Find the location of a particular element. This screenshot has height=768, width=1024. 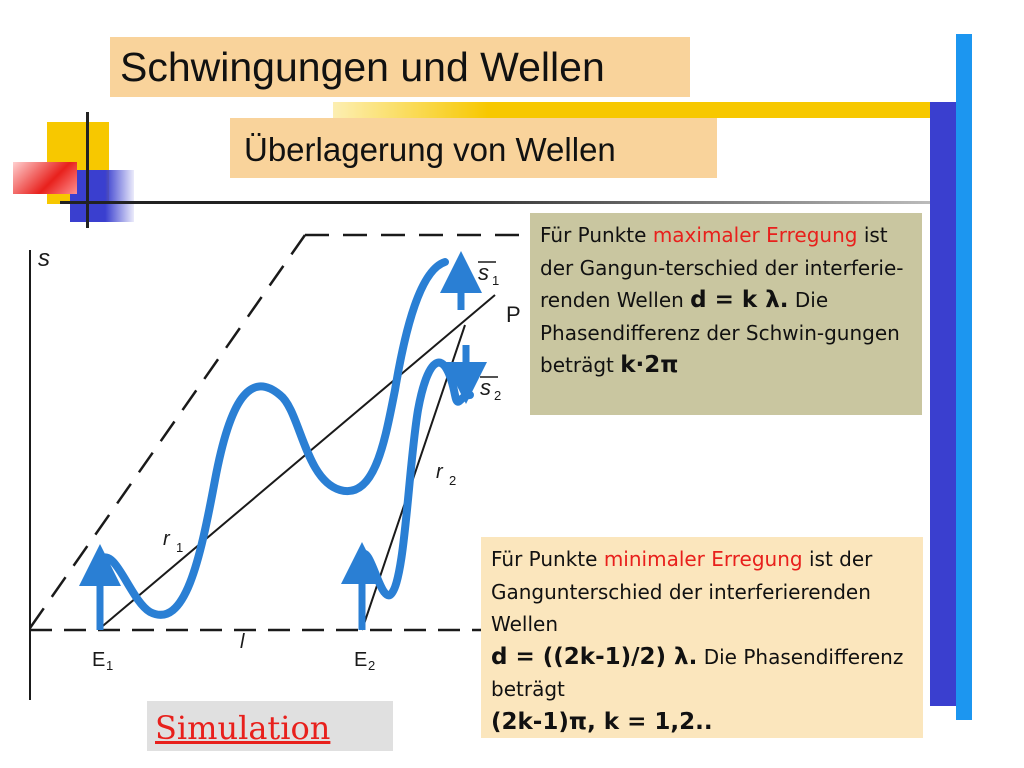

point-label: P is located at coordinates (513, 314).